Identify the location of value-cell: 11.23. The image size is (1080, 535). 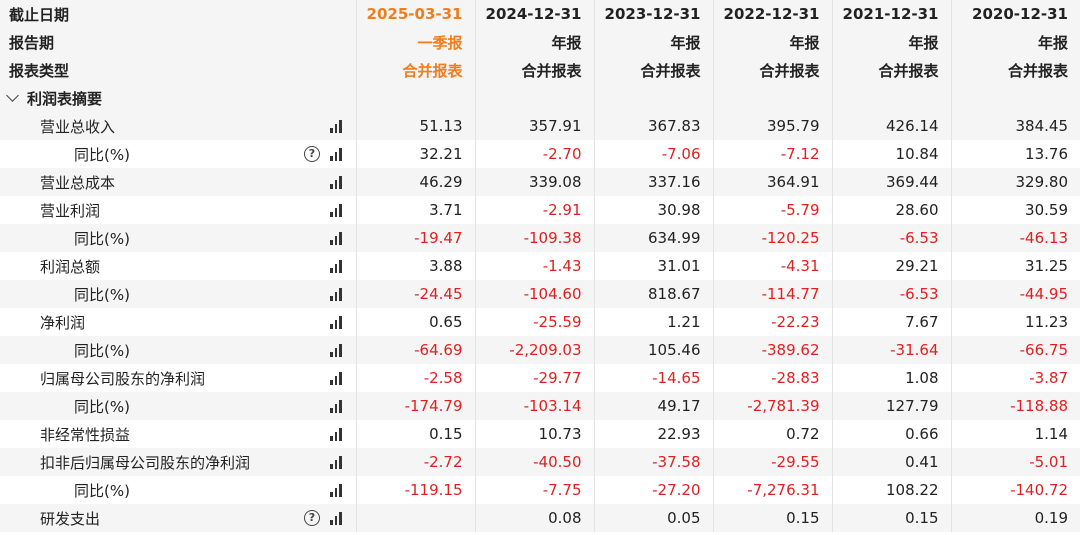
(1046, 322).